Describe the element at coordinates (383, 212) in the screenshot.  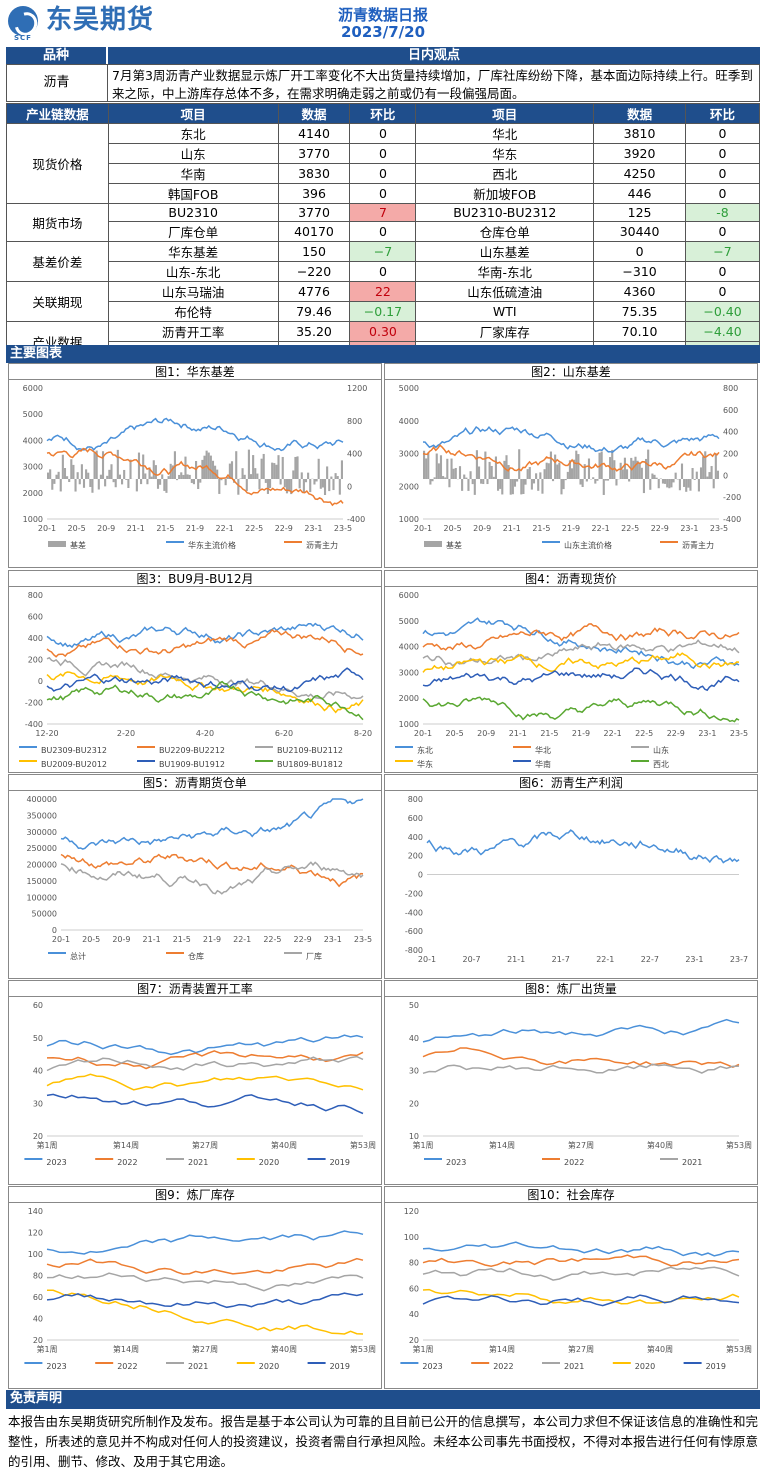
I see `table-cell: 7` at that location.